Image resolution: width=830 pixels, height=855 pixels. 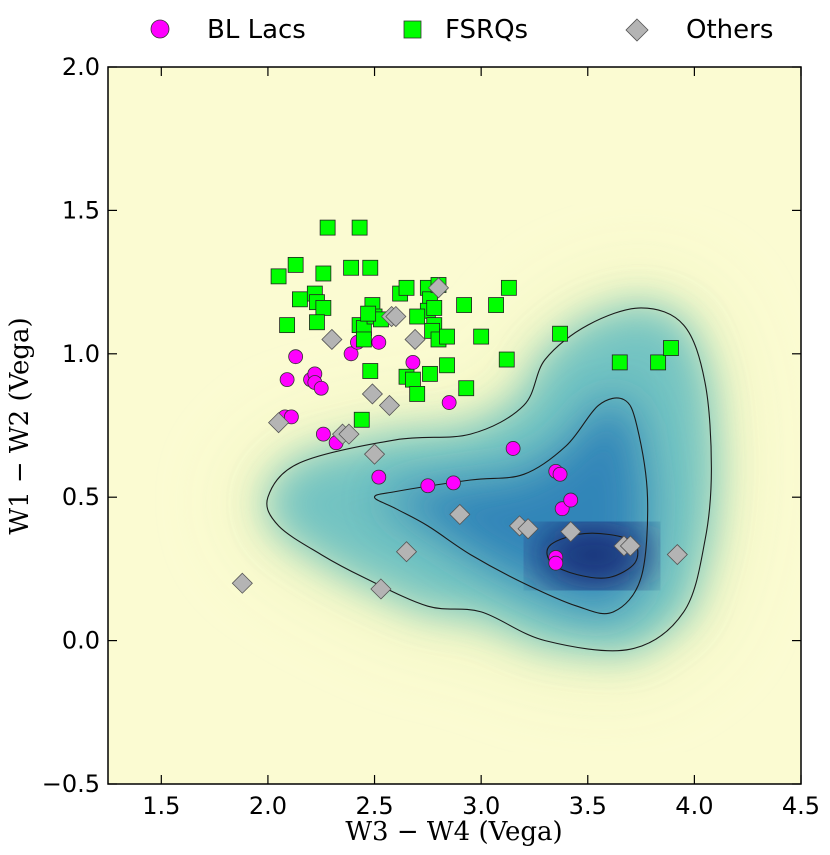 I want to click on y-tick-label: 0.5, so click(x=81, y=497).